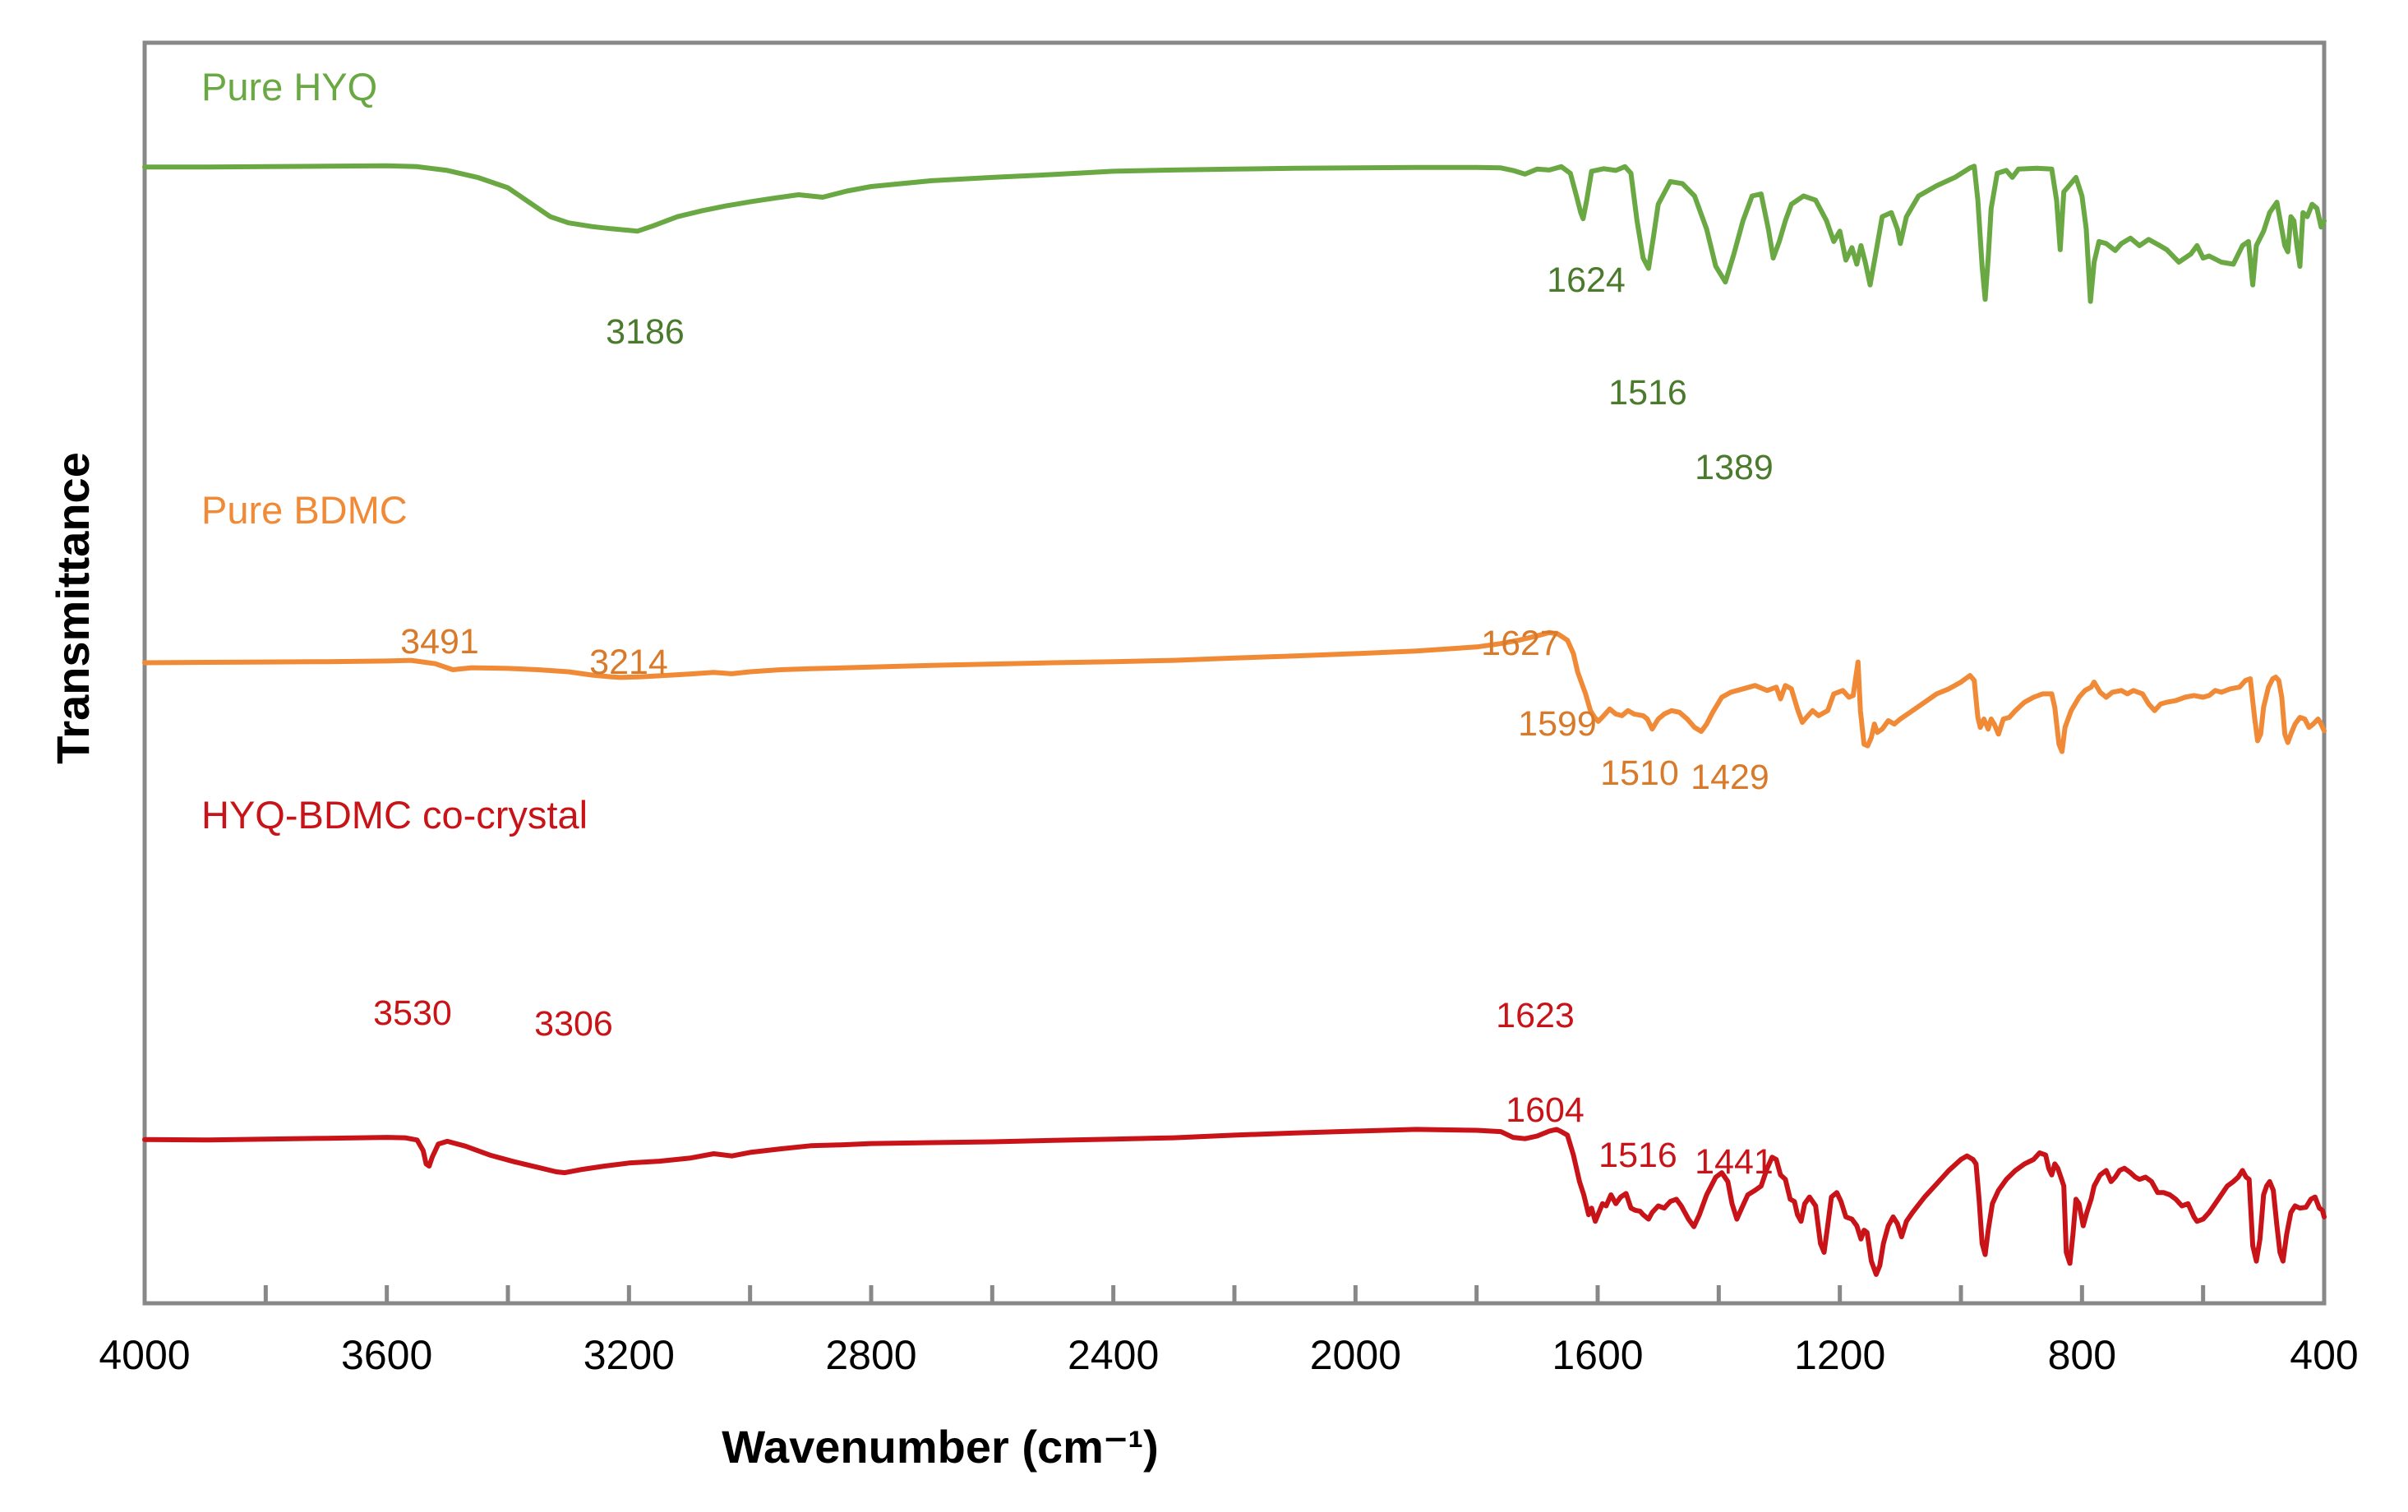 The width and height of the screenshot is (2408, 1512). Describe the element at coordinates (439, 642) in the screenshot. I see `peak-label-3491: 3491` at that location.